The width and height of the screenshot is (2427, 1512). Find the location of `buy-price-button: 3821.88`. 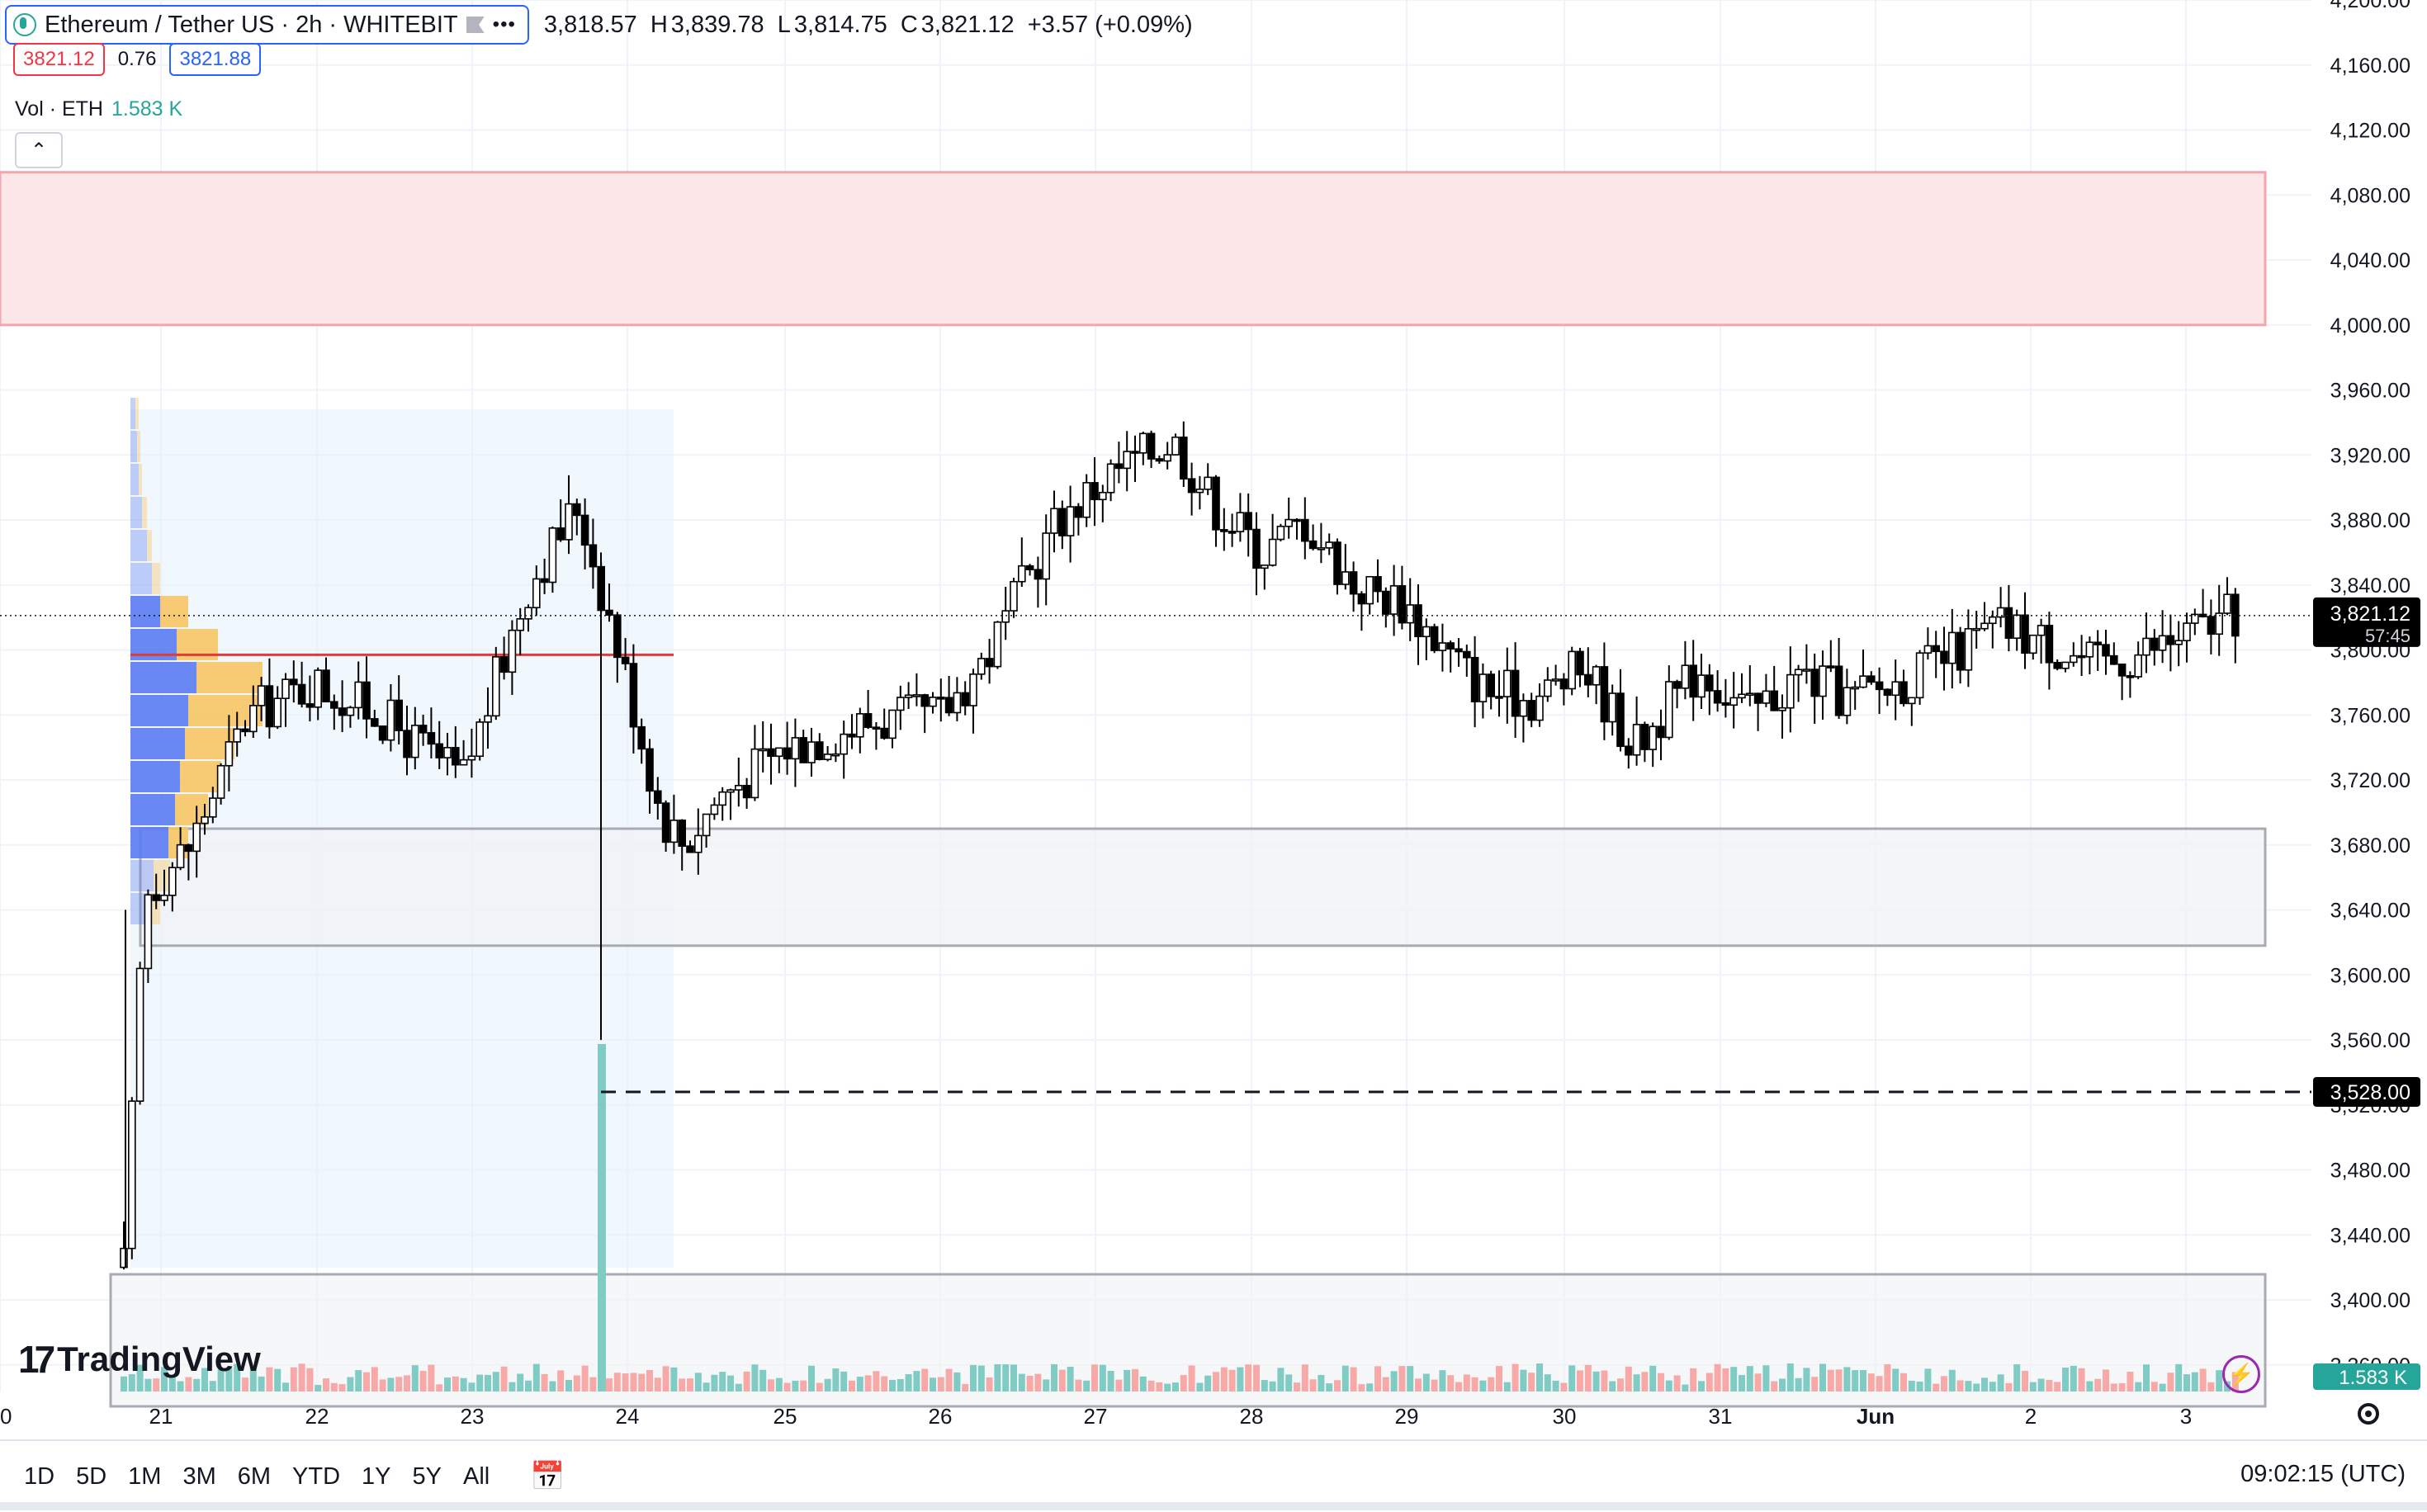

buy-price-button: 3821.88 is located at coordinates (216, 60).